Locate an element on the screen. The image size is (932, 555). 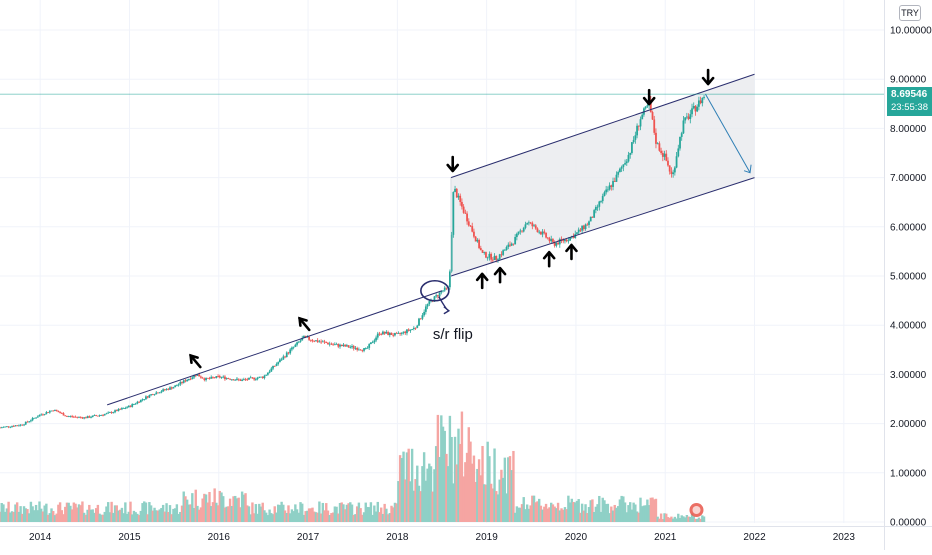
price-tick-label: 9.00000 is located at coordinates (908, 80).